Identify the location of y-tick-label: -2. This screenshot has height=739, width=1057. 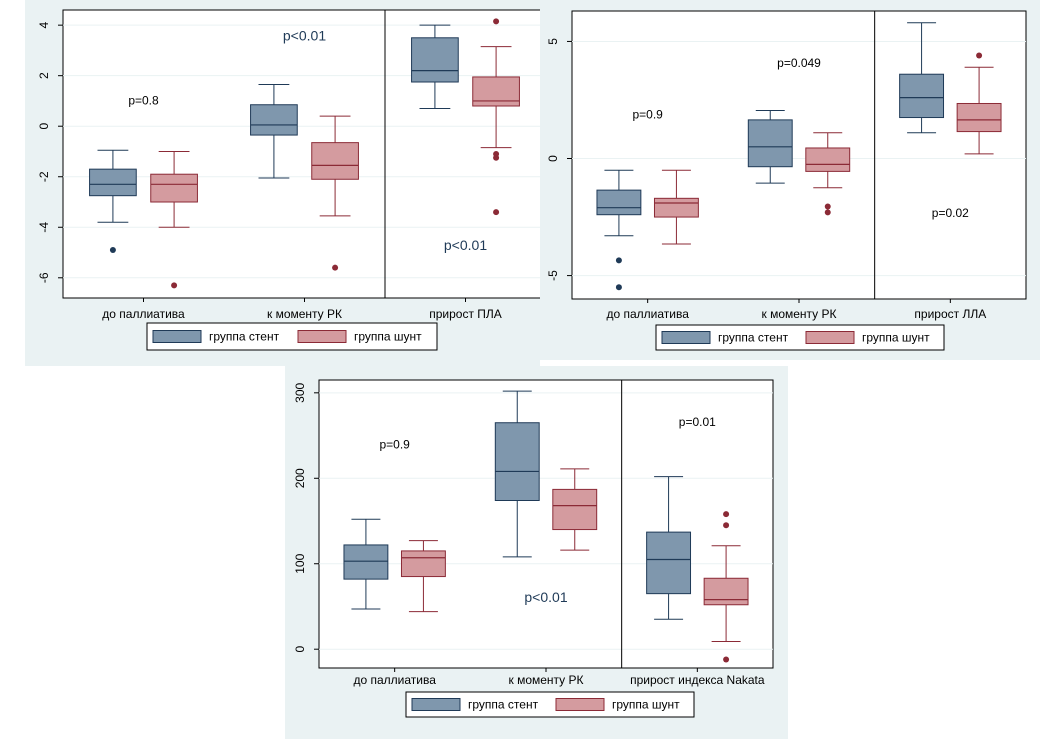
(44, 176).